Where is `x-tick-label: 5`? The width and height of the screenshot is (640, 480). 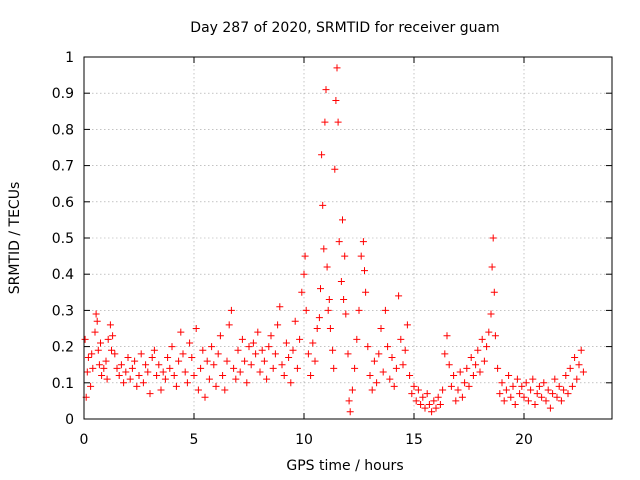
x-tick-label: 5 is located at coordinates (194, 440).